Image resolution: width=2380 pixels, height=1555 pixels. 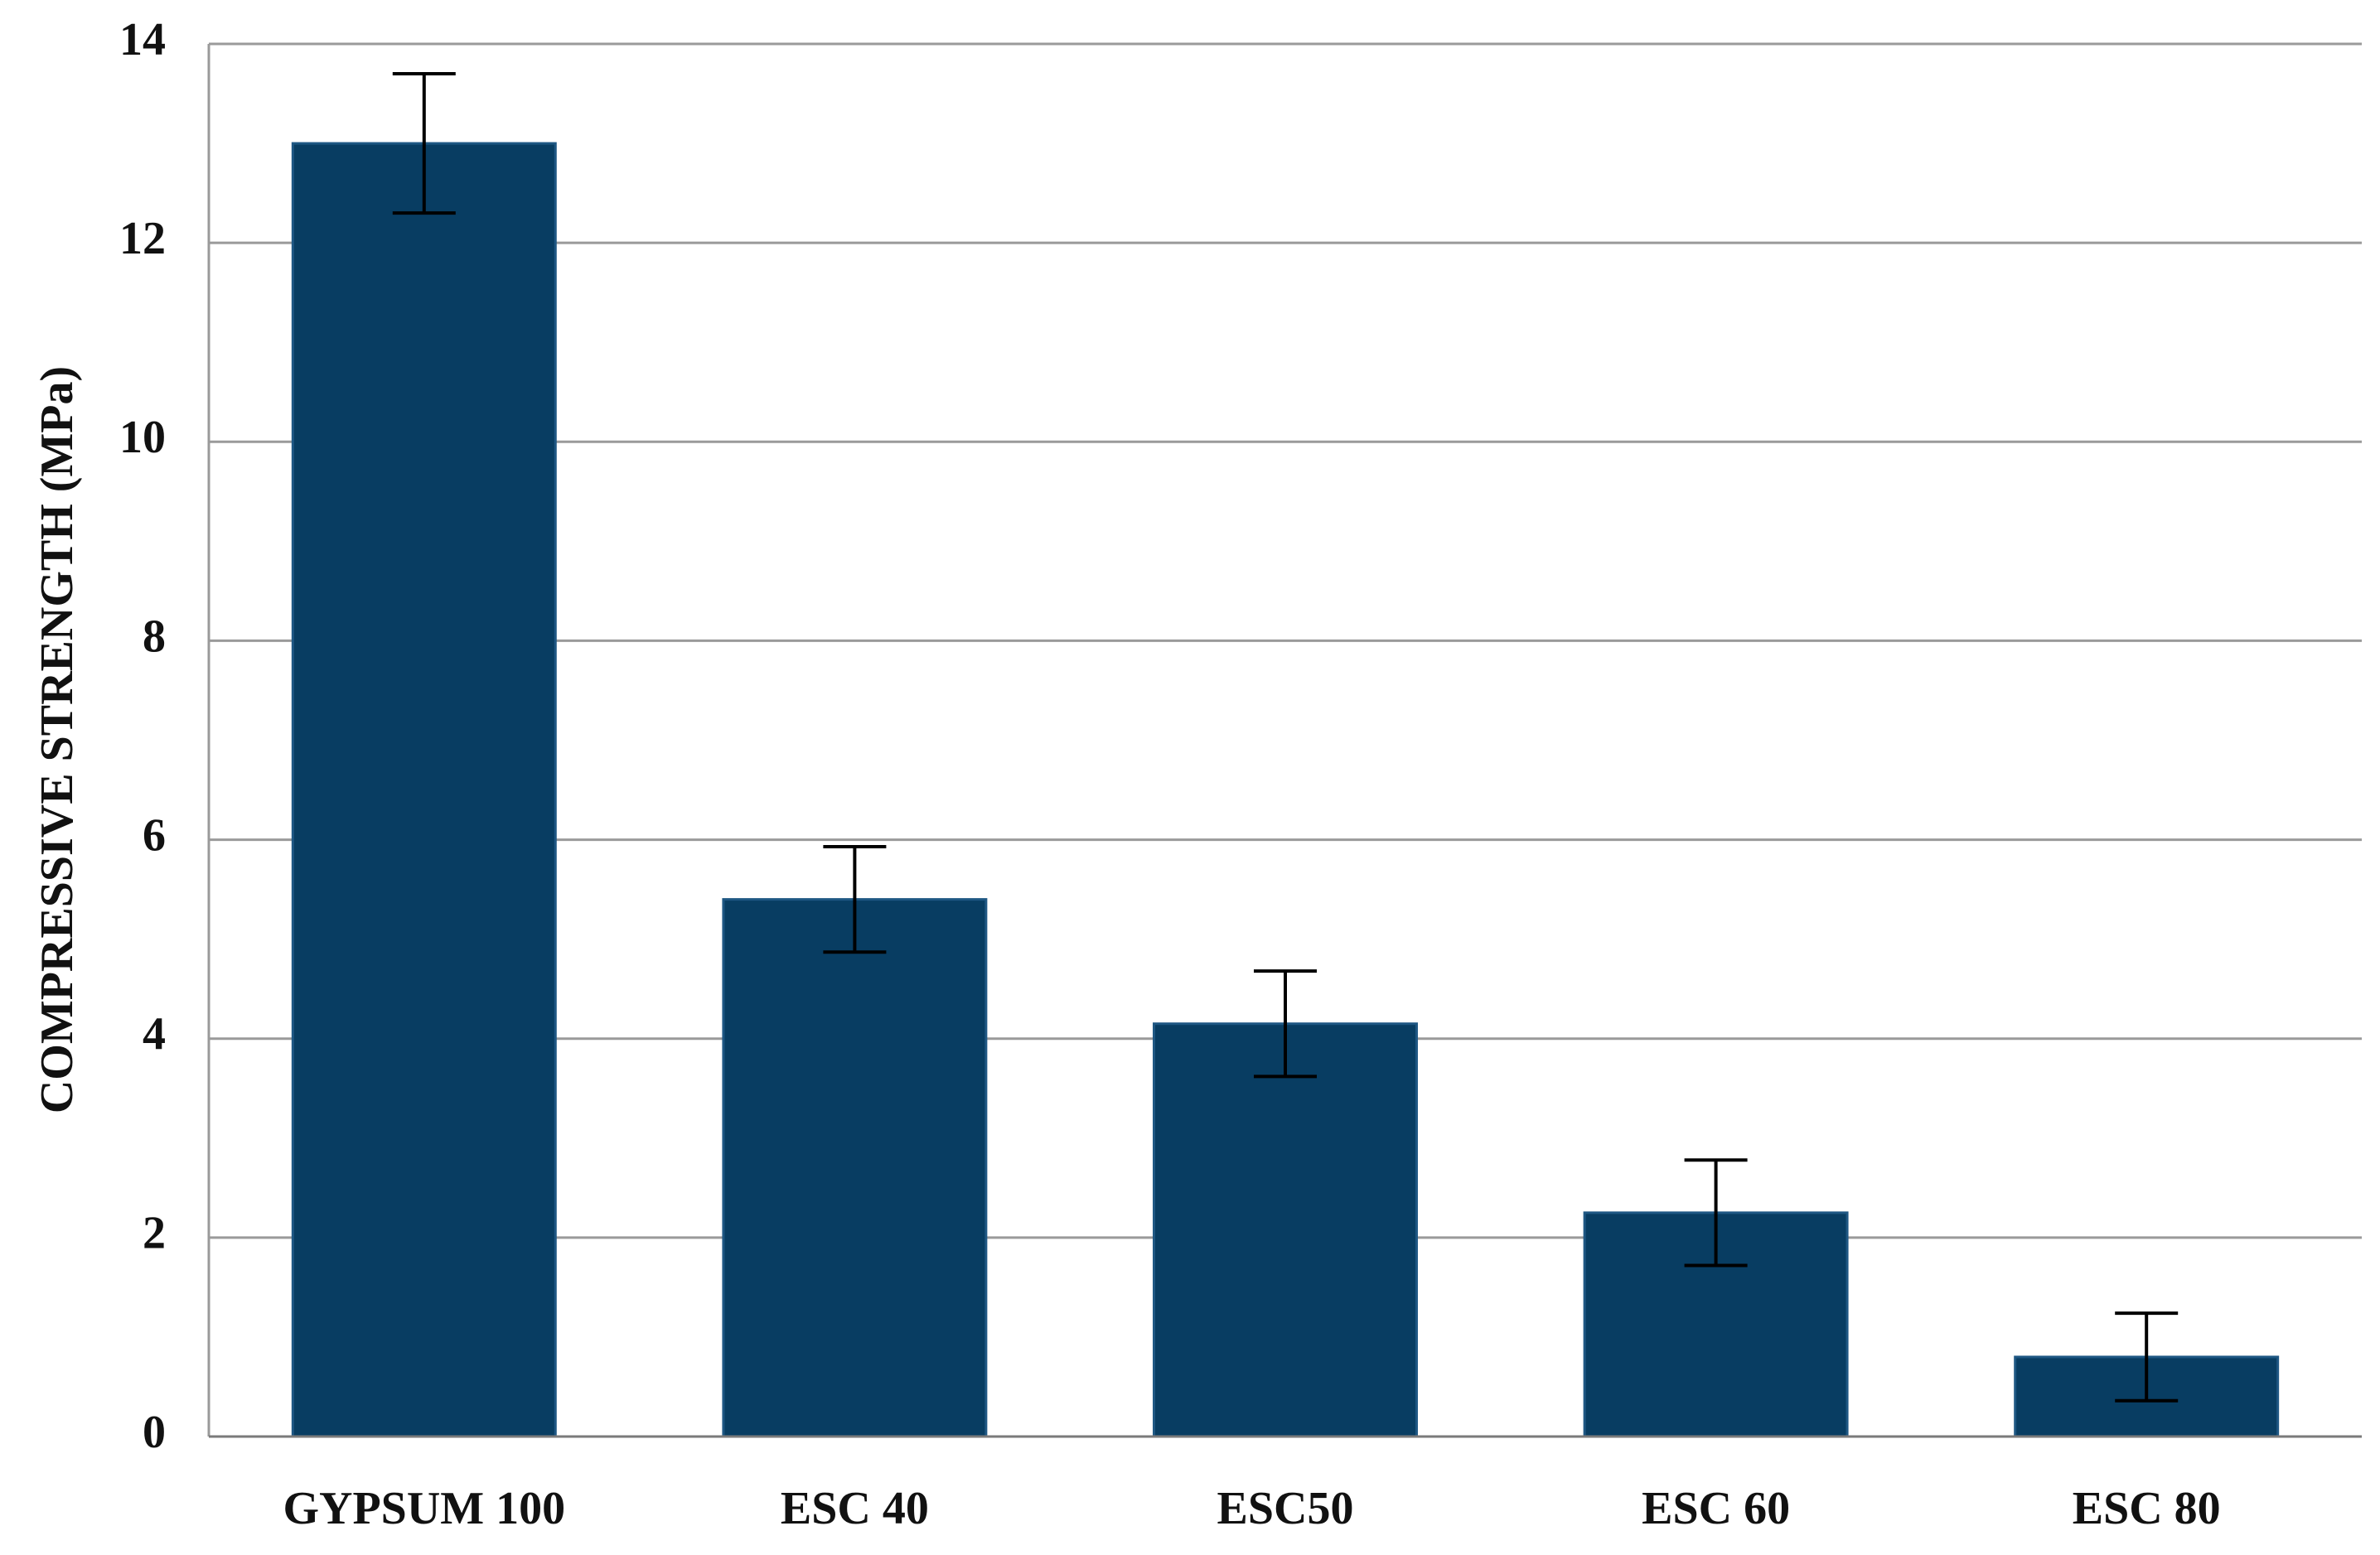 I want to click on x-tick-label: ESC 40, so click(x=855, y=1508).